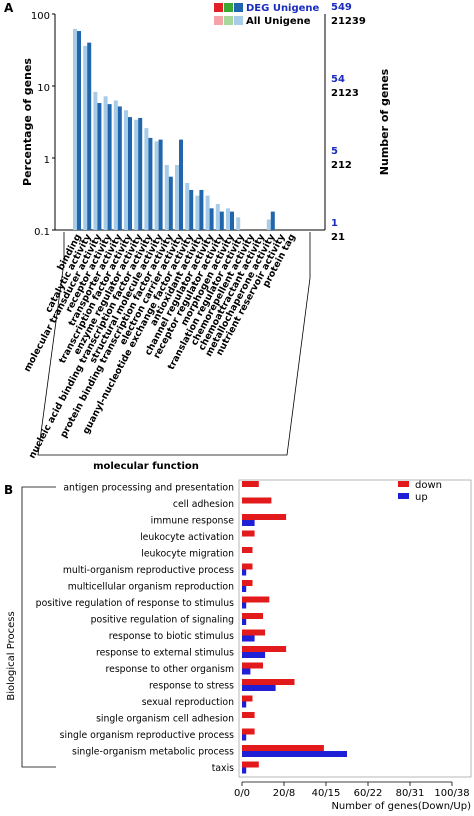 This screenshot has width=474, height=816. What do you see at coordinates (248, 638) in the screenshot?
I see `bar-up-response-to-biotic-stimulus` at bounding box center [248, 638].